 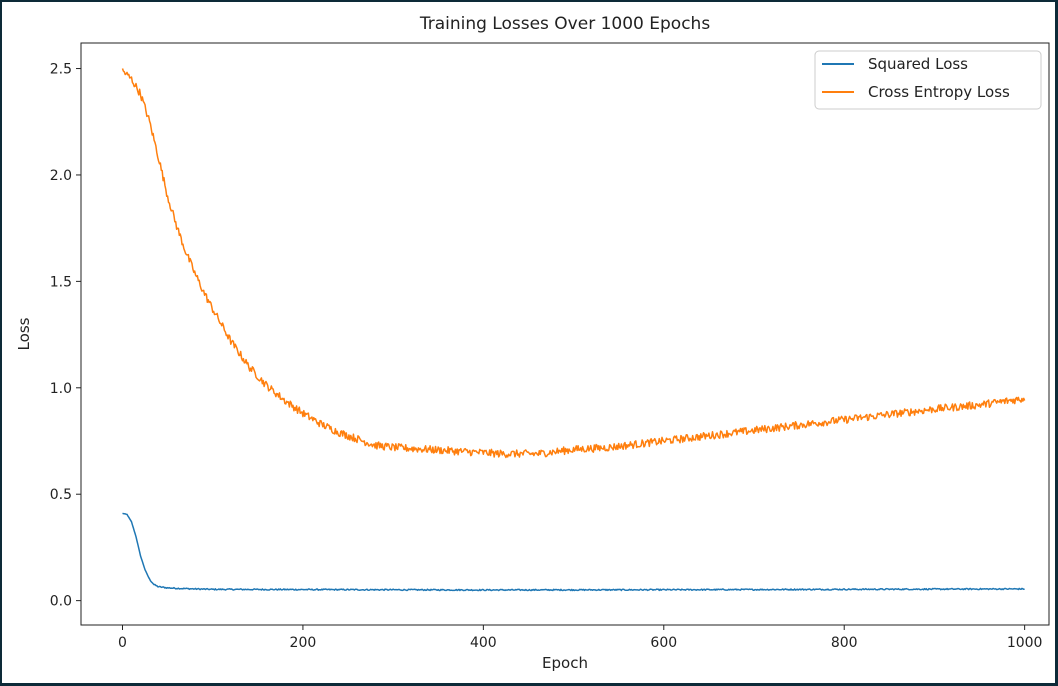 I want to click on legend-entry-cross-entropy-loss: Cross Entropy Loss, so click(x=939, y=92).